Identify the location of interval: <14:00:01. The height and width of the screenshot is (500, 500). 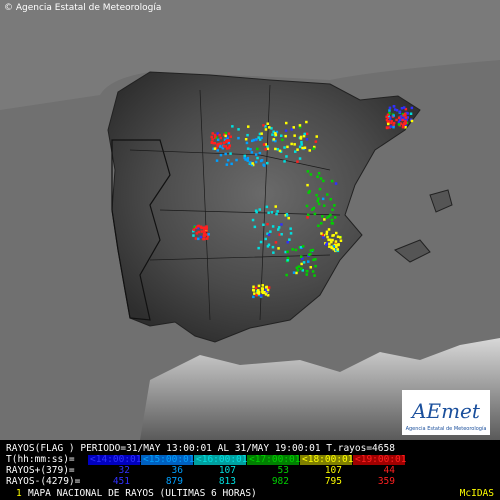
(116, 459).